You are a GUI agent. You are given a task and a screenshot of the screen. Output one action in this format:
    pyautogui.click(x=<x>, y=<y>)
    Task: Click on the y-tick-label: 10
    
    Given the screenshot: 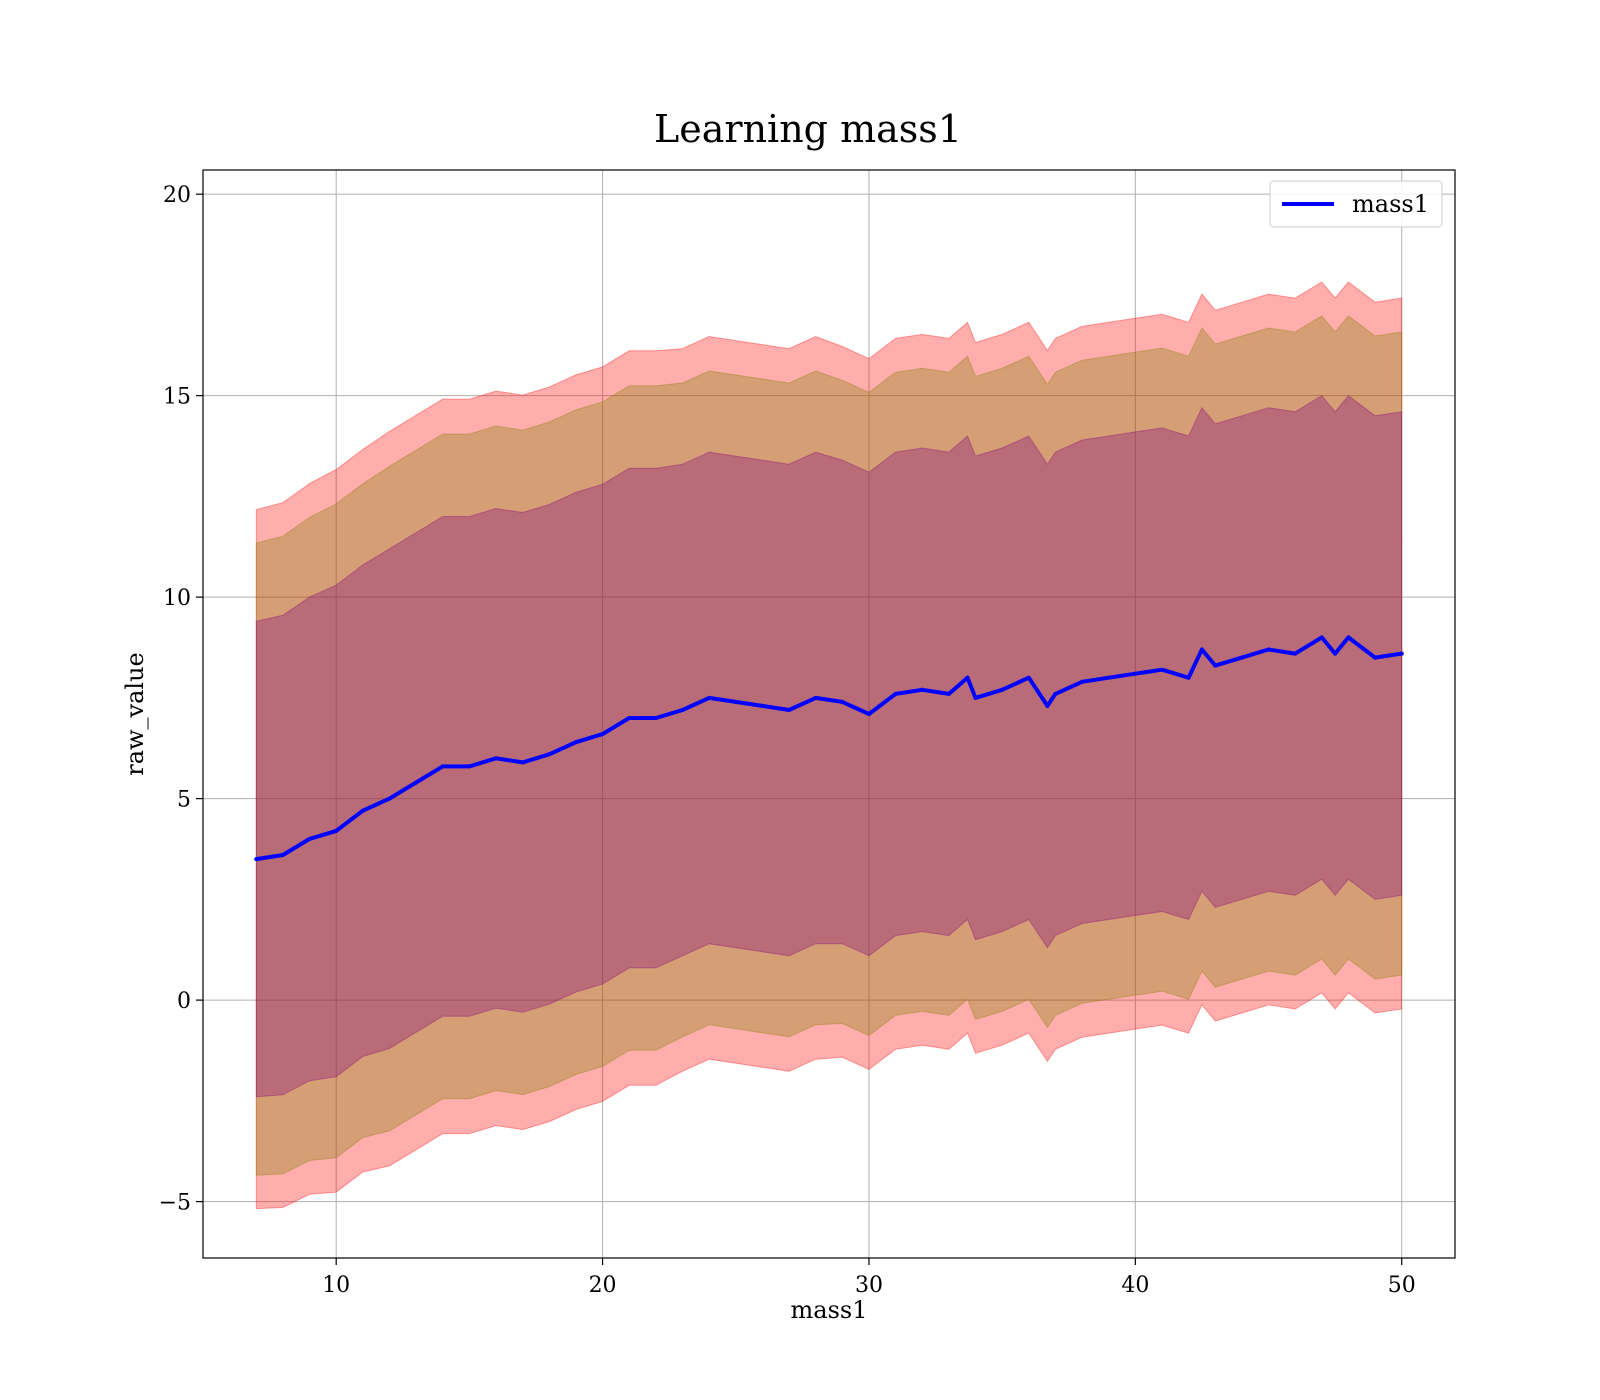 What is the action you would take?
    pyautogui.click(x=177, y=598)
    